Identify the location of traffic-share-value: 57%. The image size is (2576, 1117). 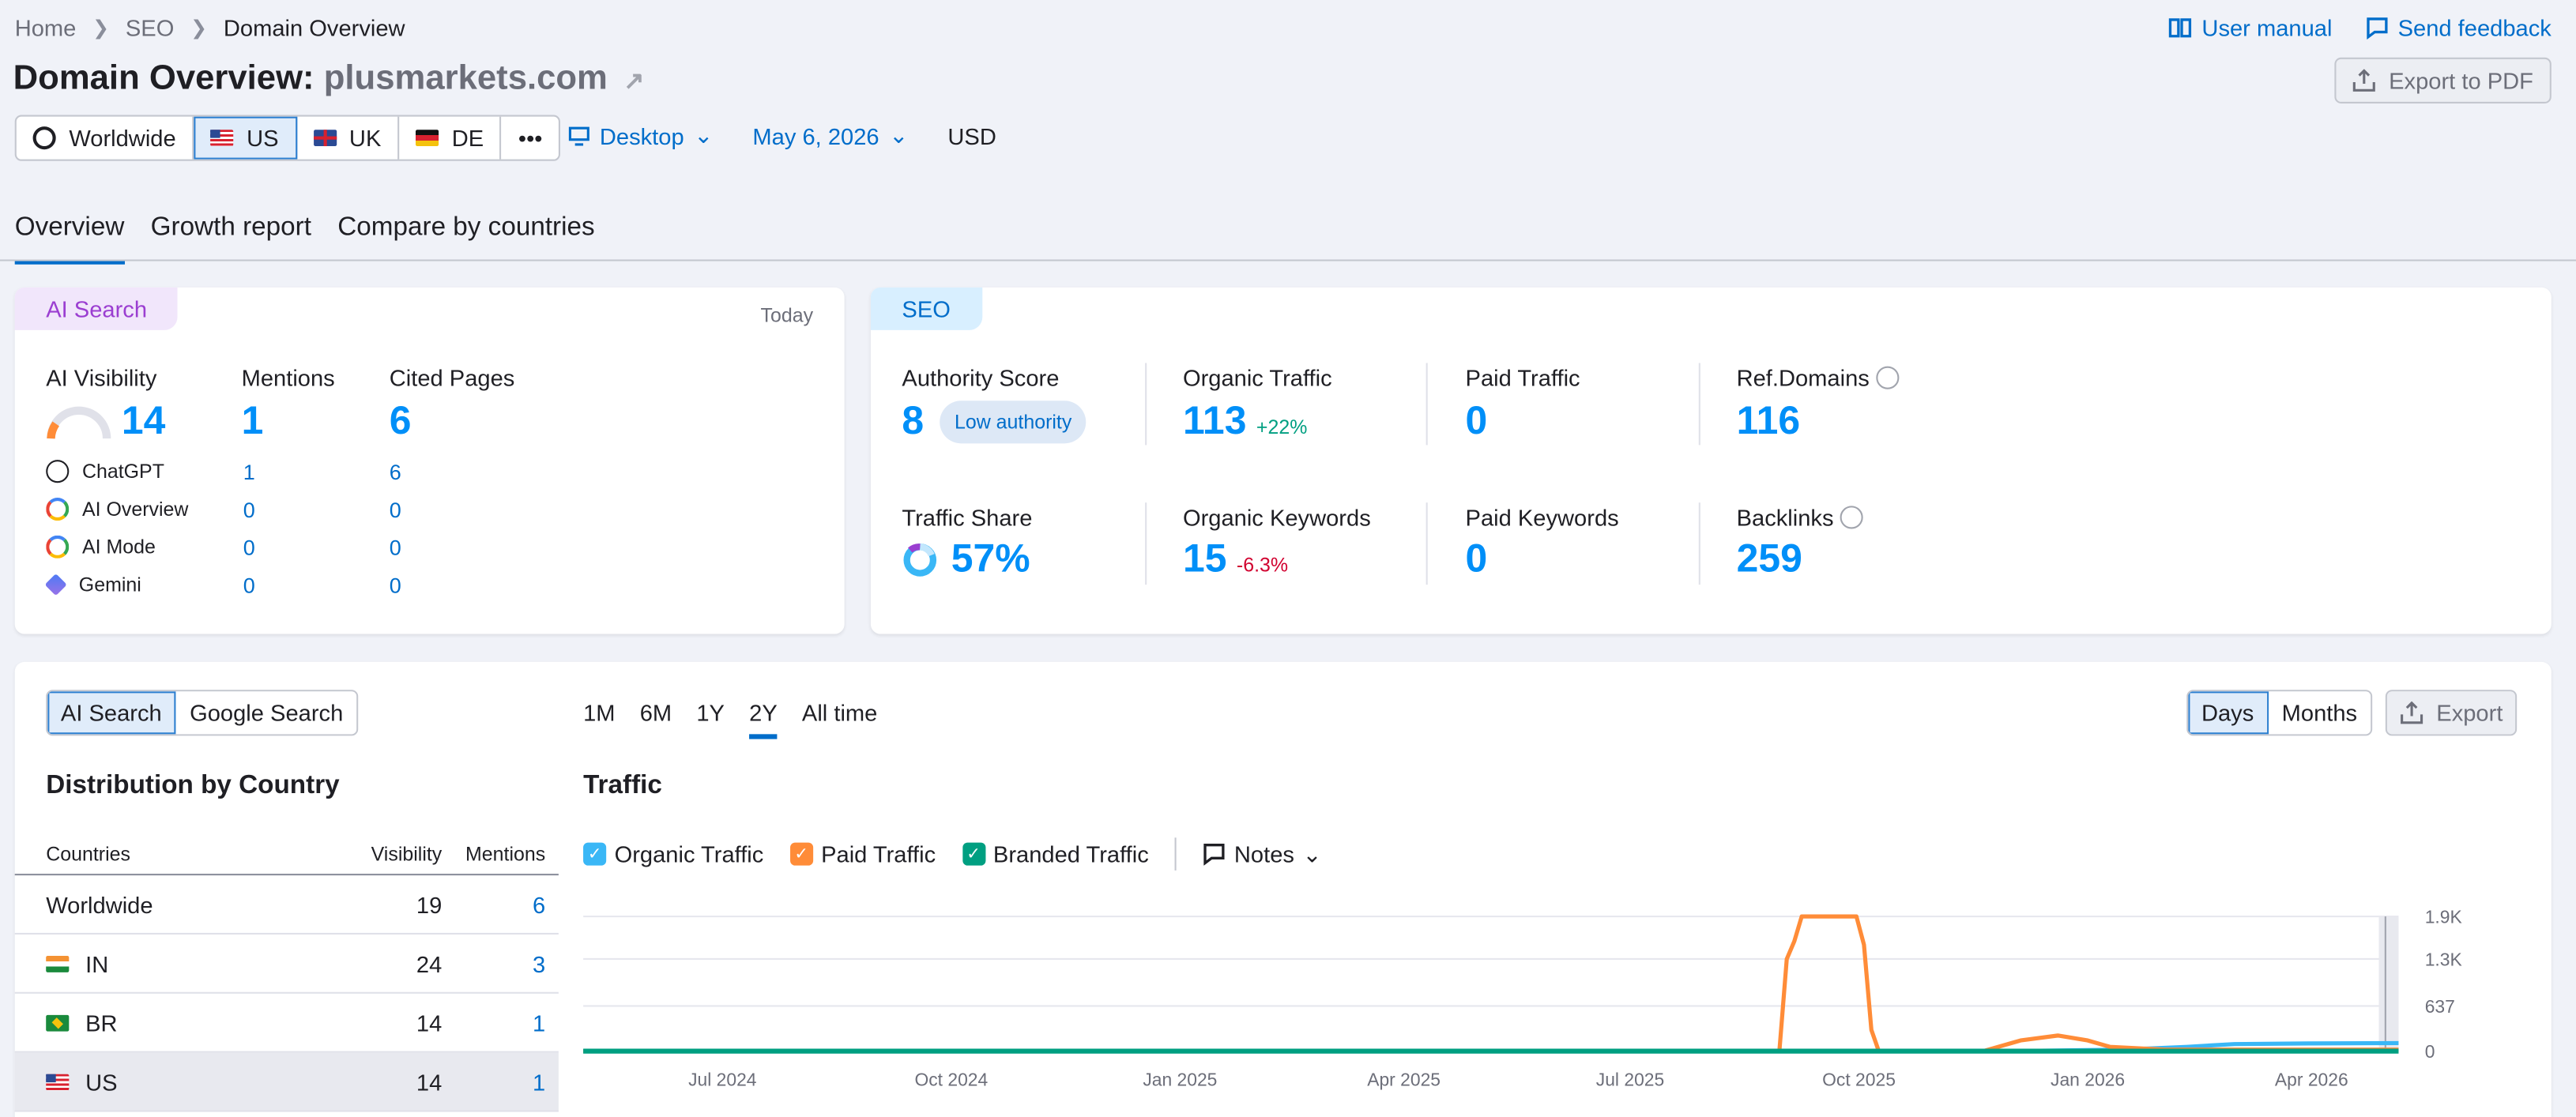
(990, 558).